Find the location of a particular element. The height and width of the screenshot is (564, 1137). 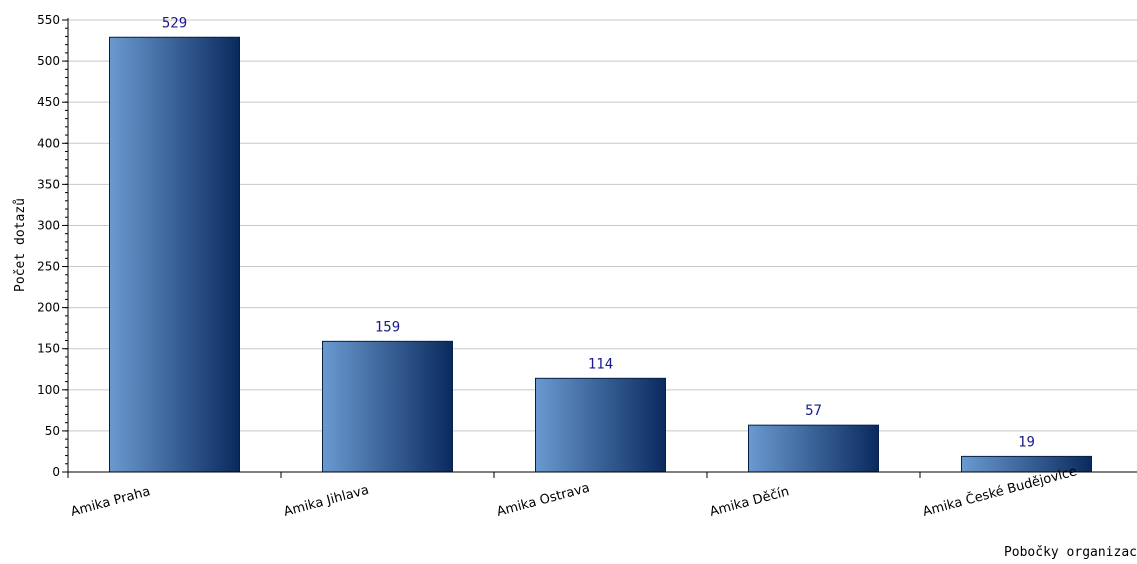

y-axis-title: Počet dotazů is located at coordinates (20, 245).